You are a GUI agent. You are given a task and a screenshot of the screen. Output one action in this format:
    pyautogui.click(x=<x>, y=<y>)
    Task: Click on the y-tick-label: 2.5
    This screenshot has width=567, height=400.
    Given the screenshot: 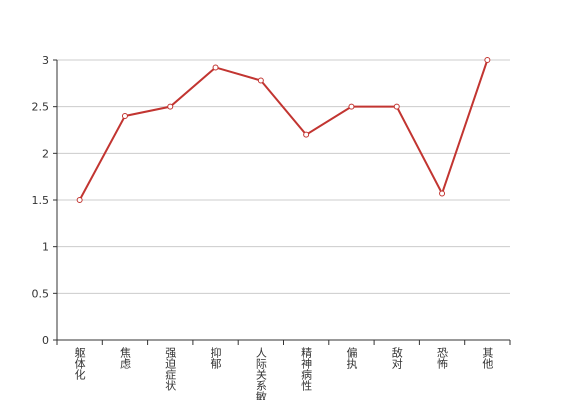 What is the action you would take?
    pyautogui.click(x=41, y=107)
    